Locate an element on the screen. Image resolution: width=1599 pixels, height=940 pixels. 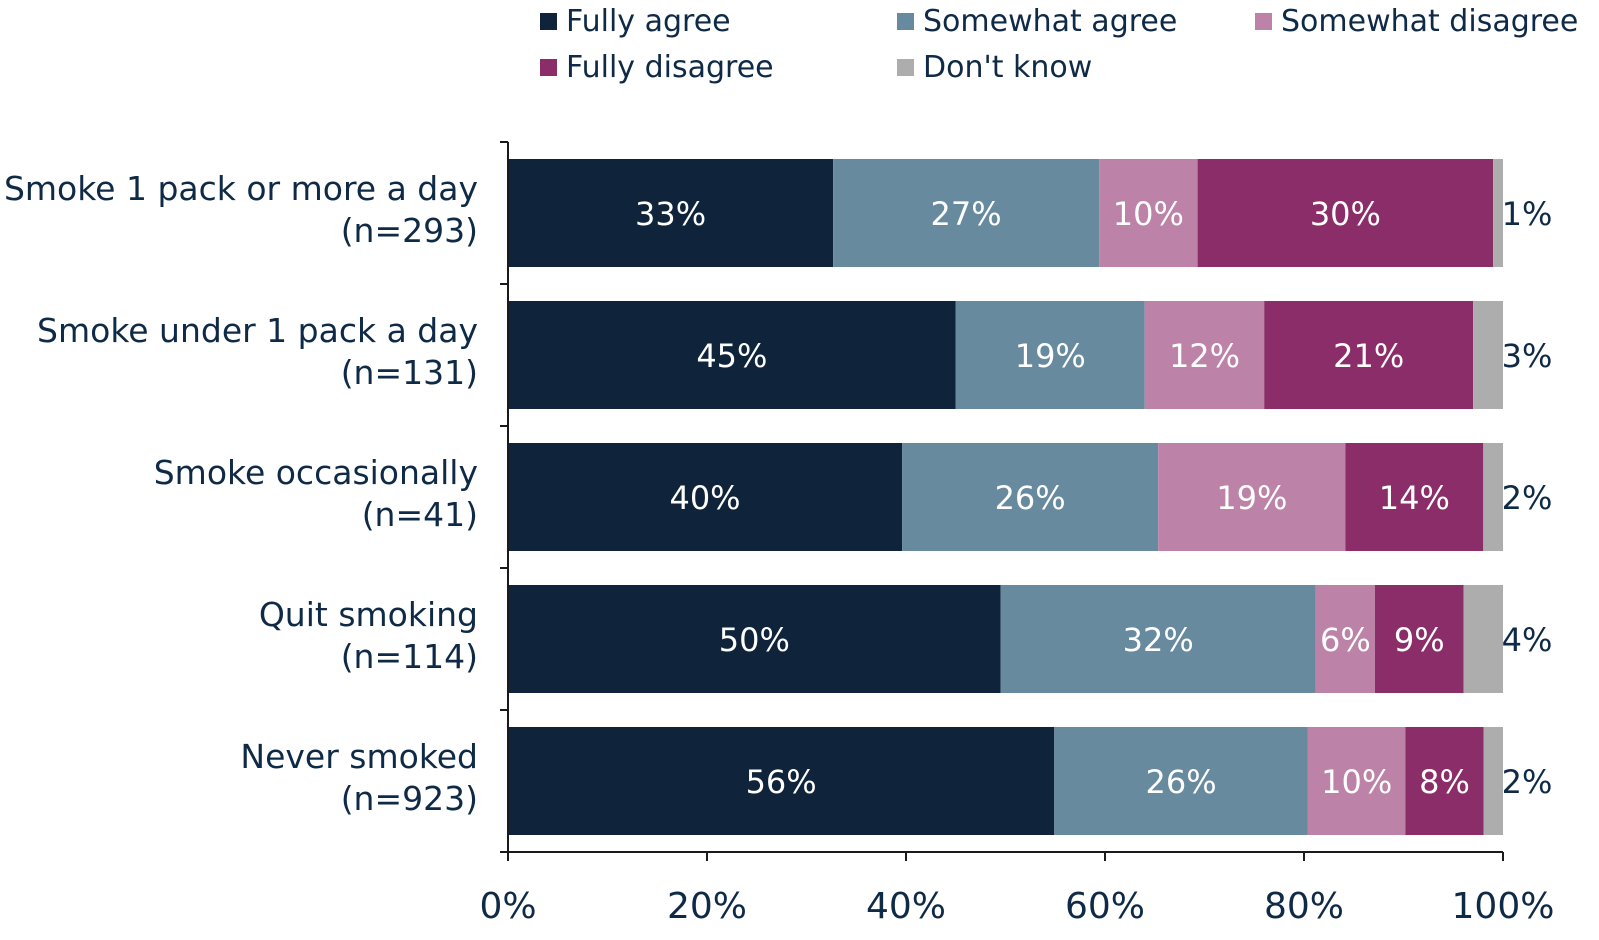
category-name: Never smoked is located at coordinates (359, 756).